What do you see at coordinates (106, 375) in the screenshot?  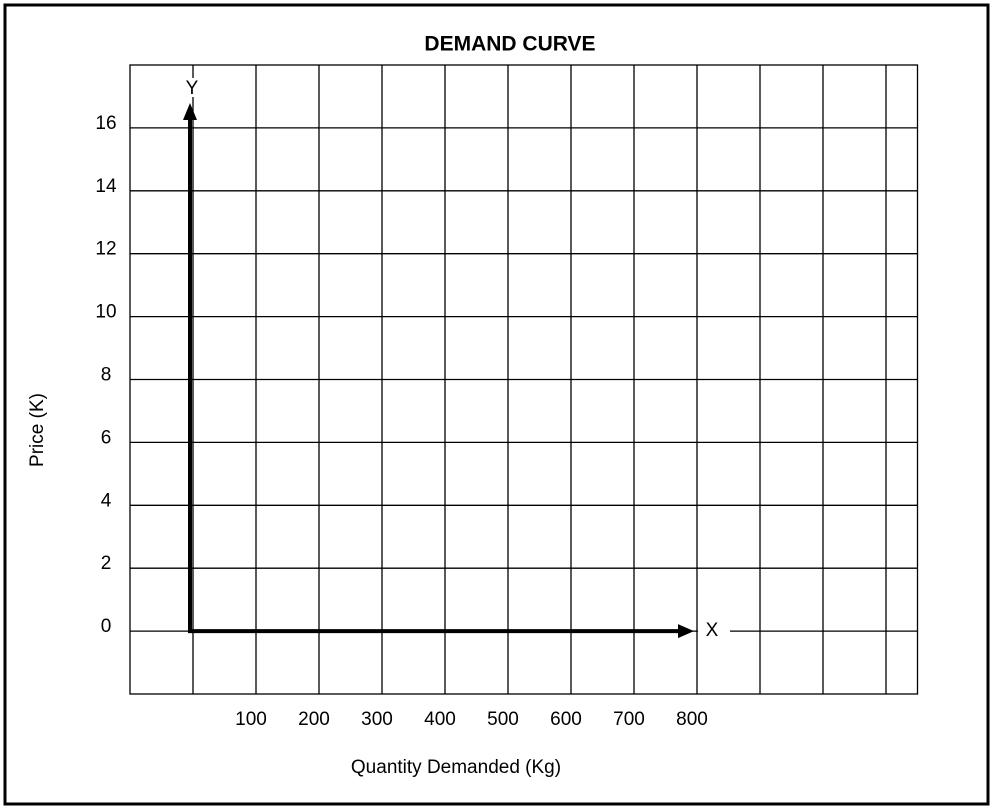 I see `y-tick-label: 8` at bounding box center [106, 375].